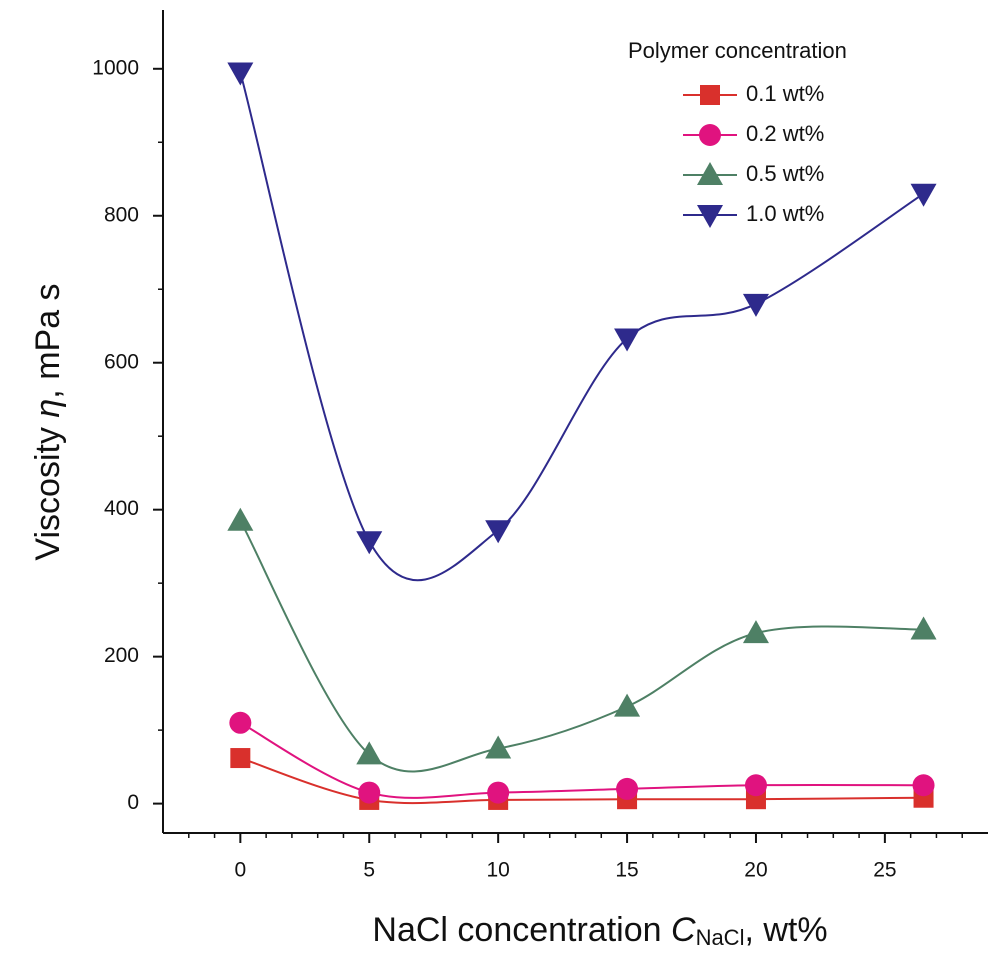 This screenshot has width=1001, height=973. Describe the element at coordinates (121, 655) in the screenshot. I see `y-tick-label: 200` at that location.